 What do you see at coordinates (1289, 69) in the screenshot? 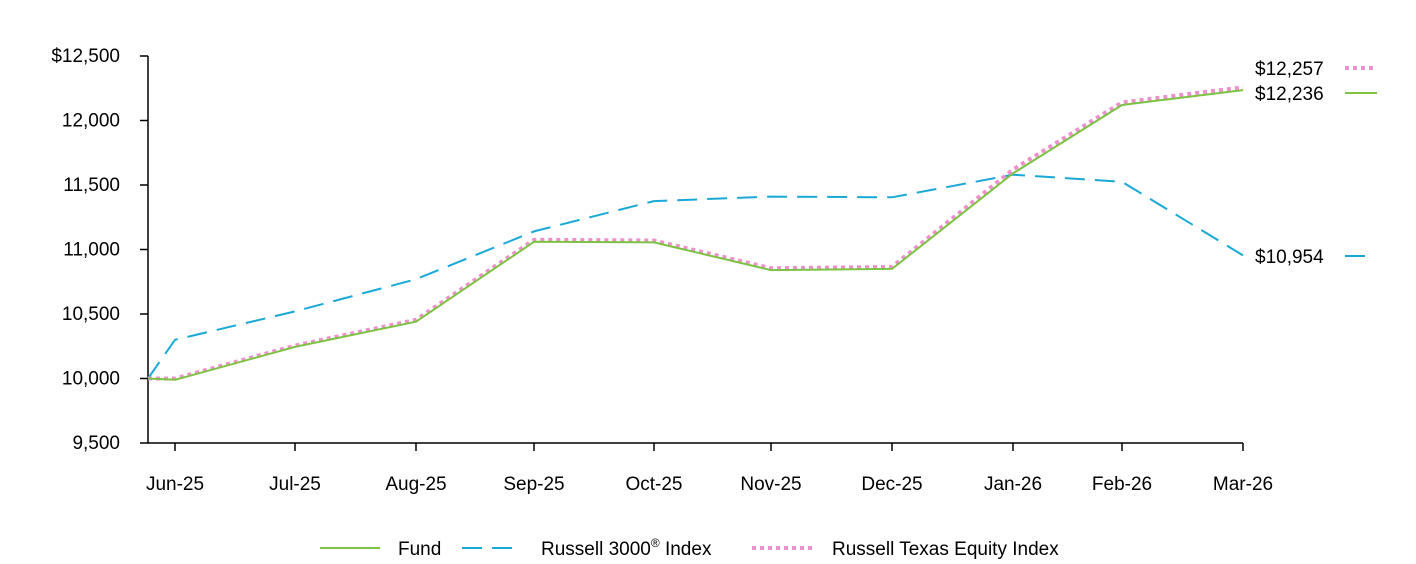
I see `end-label-russell-texas: $12,257` at bounding box center [1289, 69].